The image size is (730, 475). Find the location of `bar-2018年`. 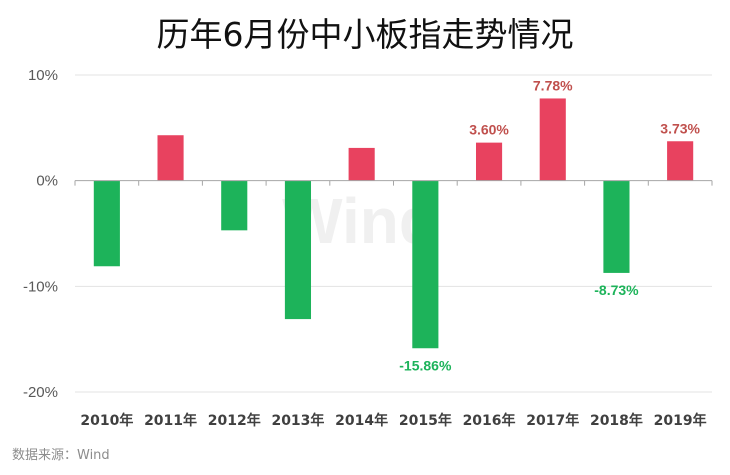

bar-2018年 is located at coordinates (616, 226).